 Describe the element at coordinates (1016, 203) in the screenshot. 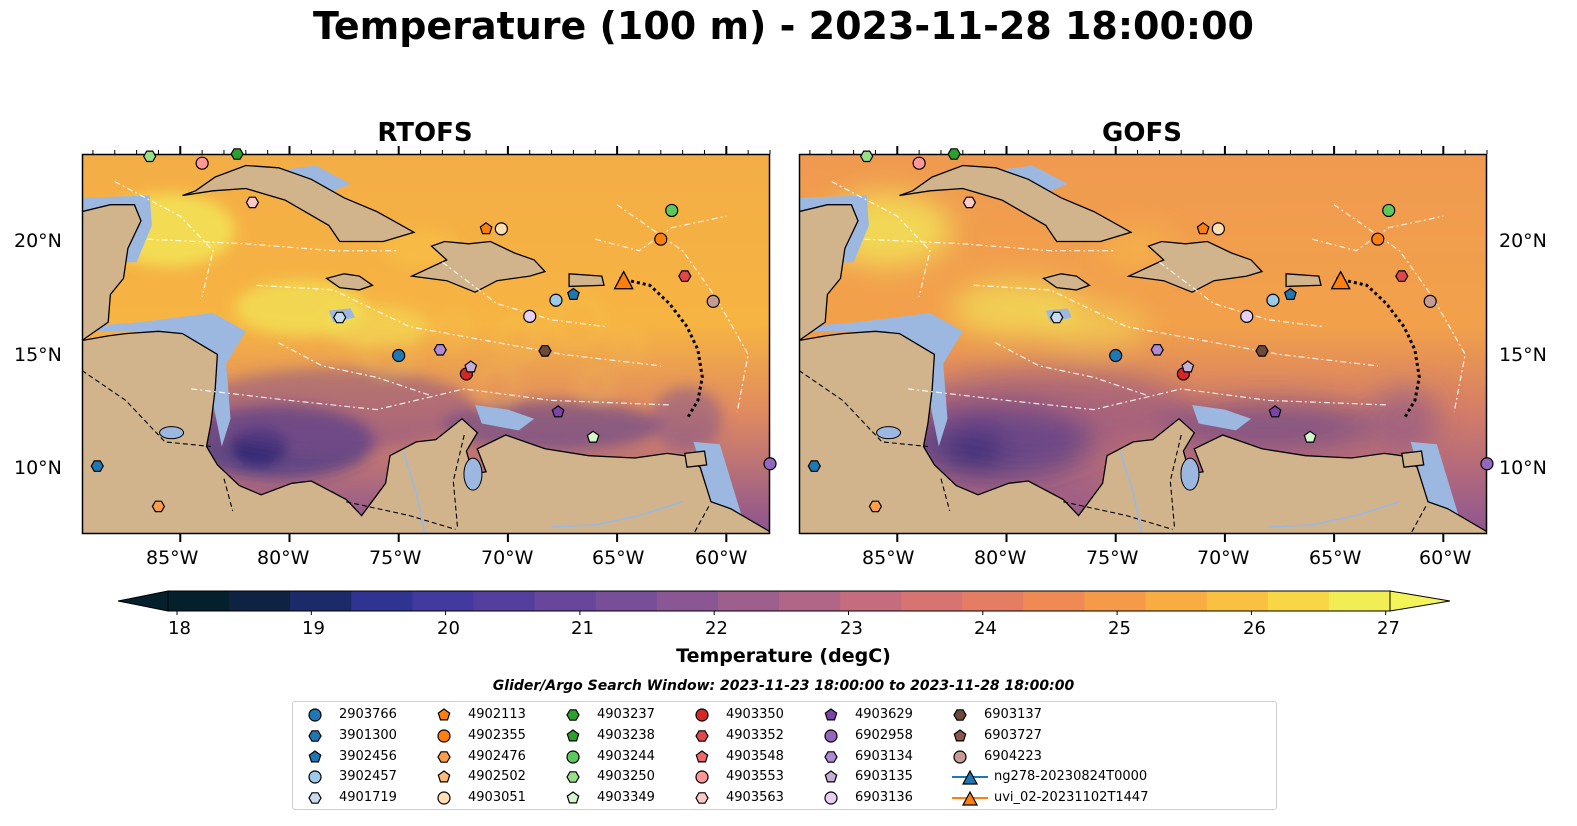

I see `land-cuba` at that location.